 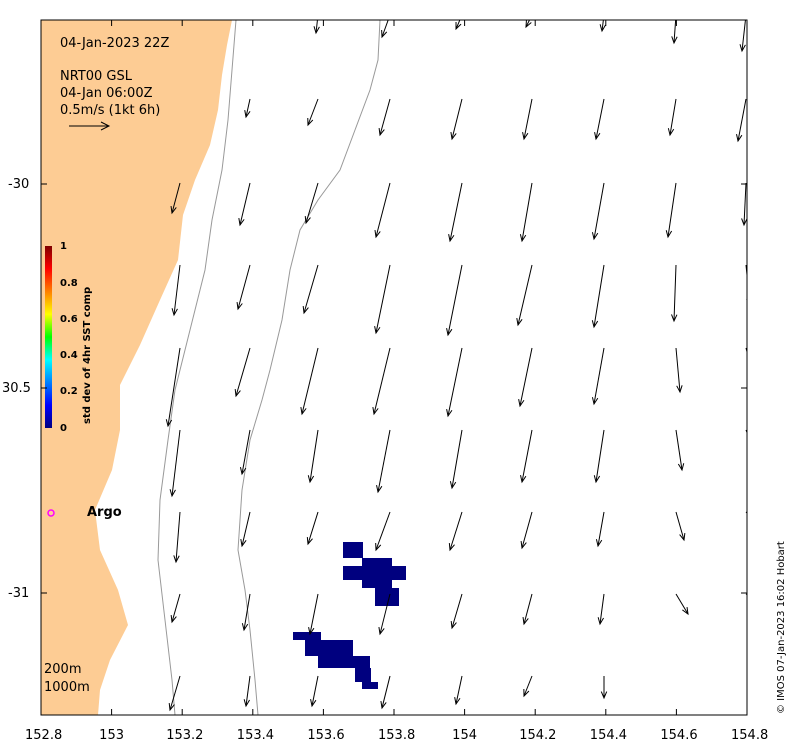 I want to click on x-tick-label: 153.6, so click(x=326, y=735).